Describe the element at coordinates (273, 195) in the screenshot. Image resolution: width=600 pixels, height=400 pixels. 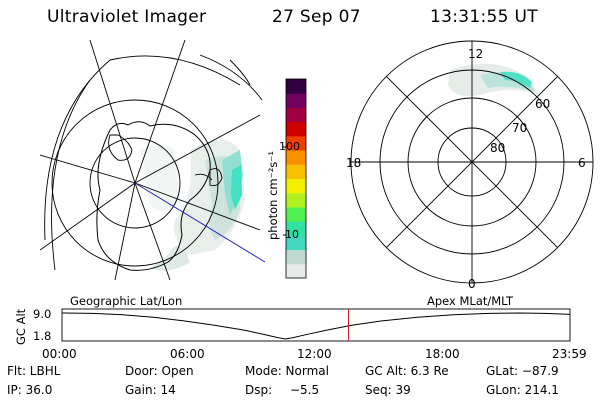
I see `colorbar-unit-label: photon cm⁻²s⁻¹` at that location.